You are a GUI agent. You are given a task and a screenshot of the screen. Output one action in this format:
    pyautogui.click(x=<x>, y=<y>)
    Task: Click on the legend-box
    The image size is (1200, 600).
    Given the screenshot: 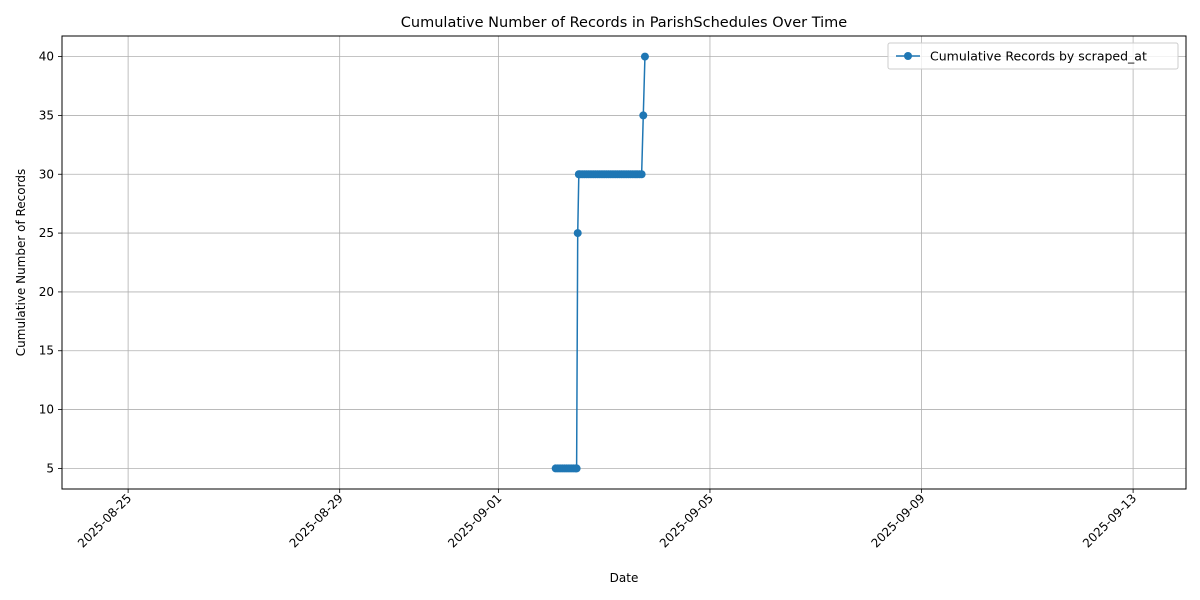 What is the action you would take?
    pyautogui.click(x=1033, y=56)
    